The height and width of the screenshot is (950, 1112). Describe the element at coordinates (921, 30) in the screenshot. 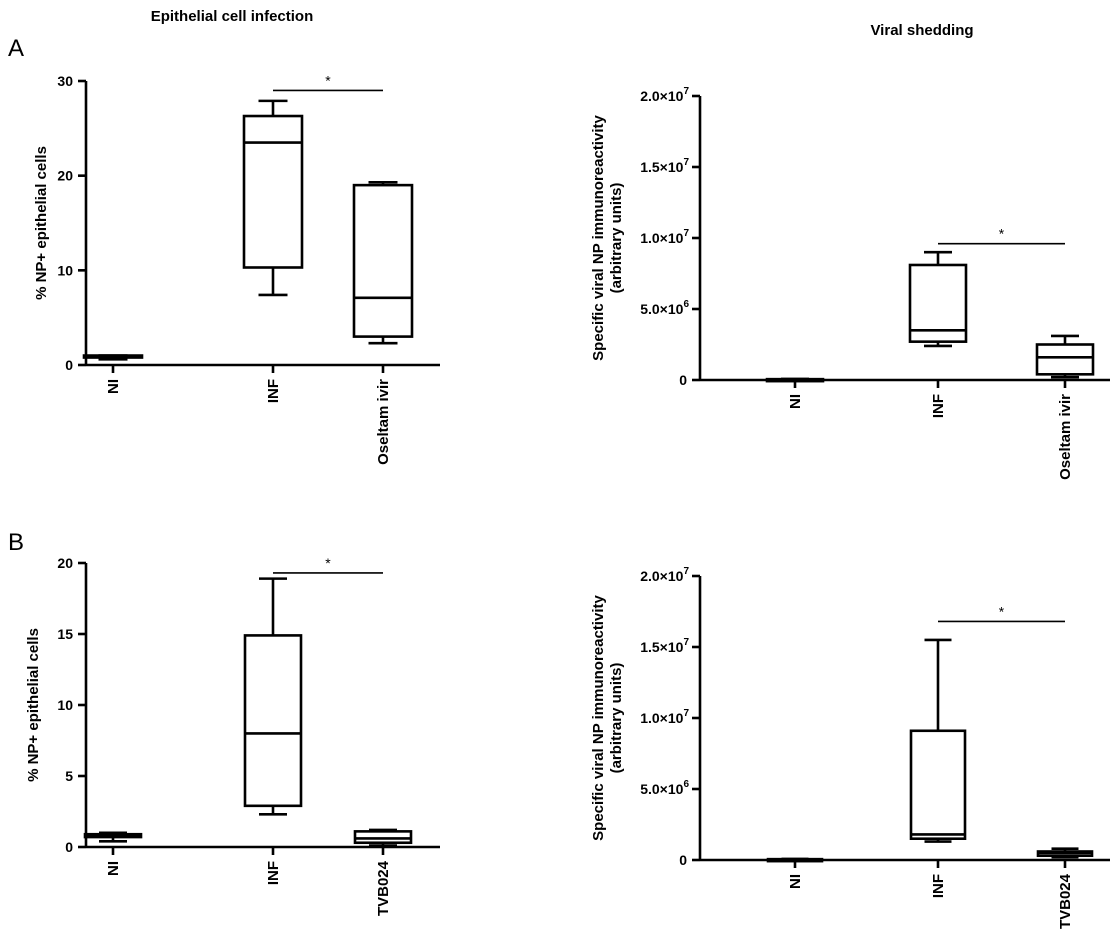

I see `column-title-shedding: Viral shedding` at that location.